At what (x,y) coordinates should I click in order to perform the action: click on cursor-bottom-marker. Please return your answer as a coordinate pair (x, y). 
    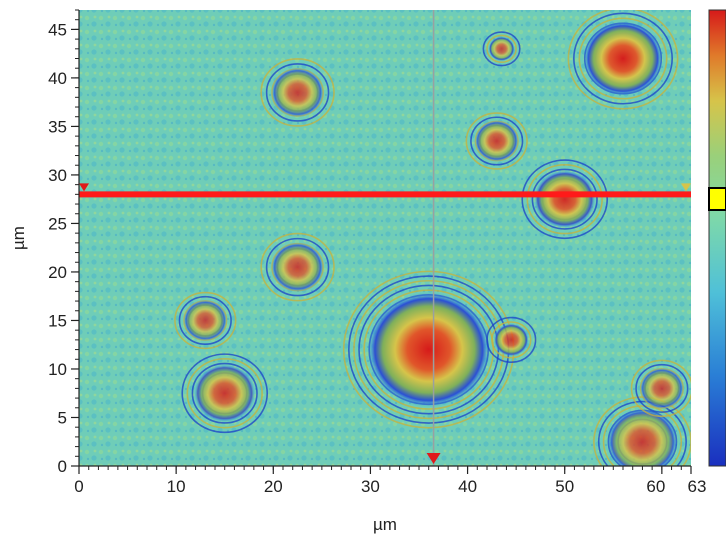
    Looking at the image, I should click on (433, 458).